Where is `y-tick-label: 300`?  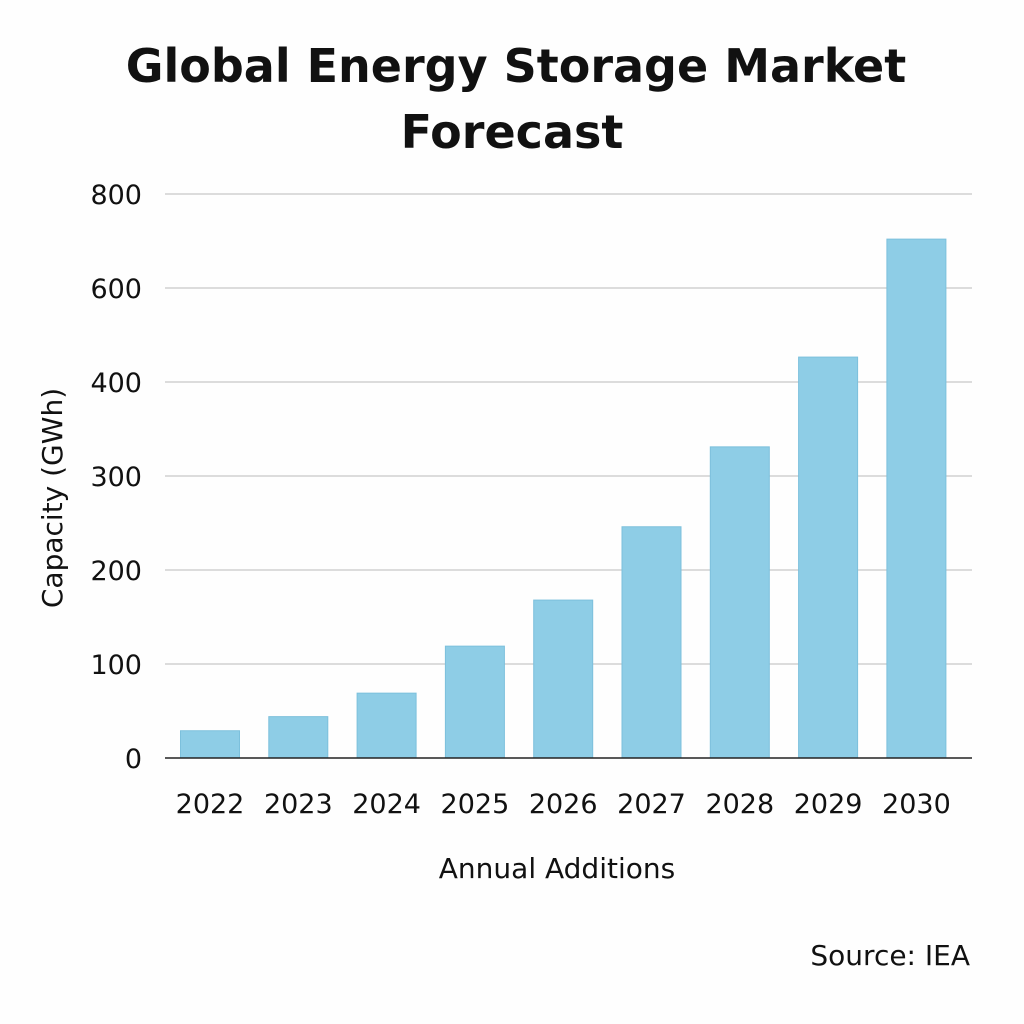
y-tick-label: 300 is located at coordinates (116, 477).